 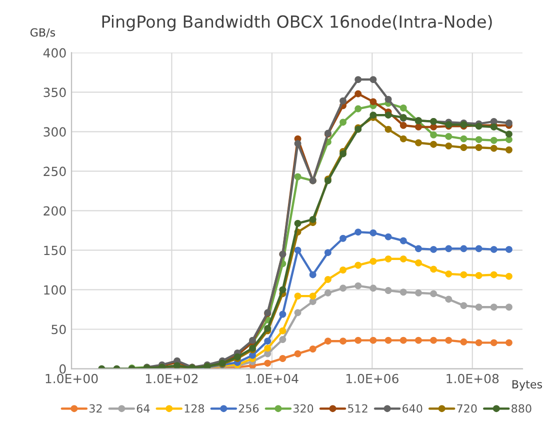 I want to click on legend-label: 720, so click(x=467, y=408).